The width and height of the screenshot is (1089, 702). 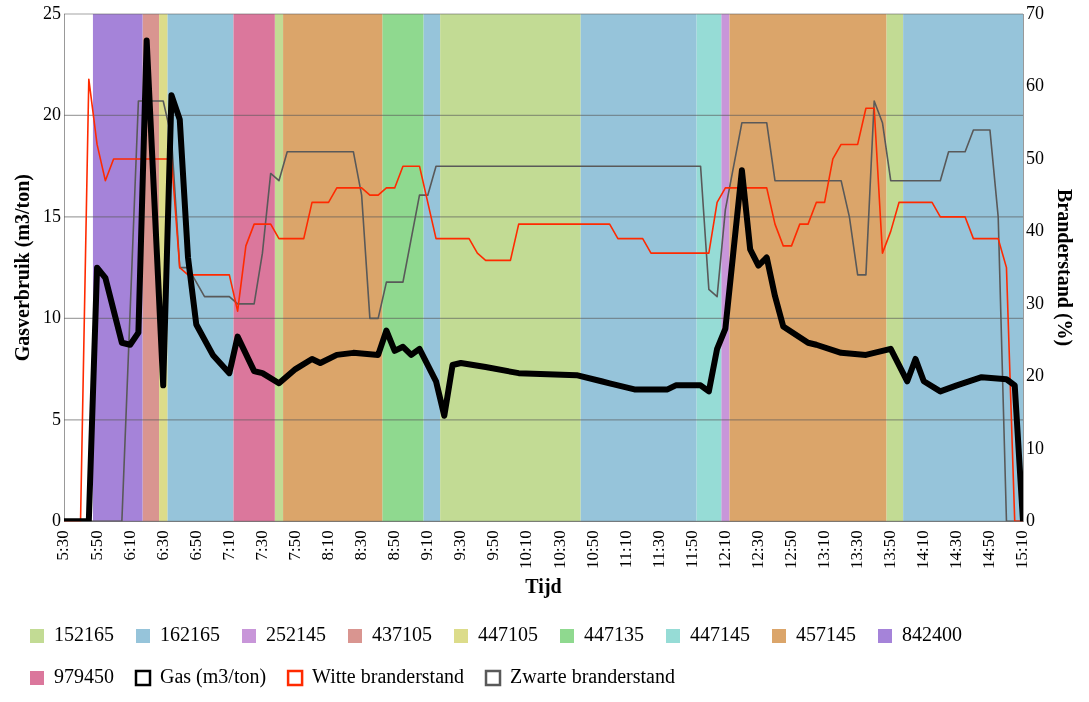 What do you see at coordinates (790, 550) in the screenshot?
I see `x-tick-label: 12:50` at bounding box center [790, 550].